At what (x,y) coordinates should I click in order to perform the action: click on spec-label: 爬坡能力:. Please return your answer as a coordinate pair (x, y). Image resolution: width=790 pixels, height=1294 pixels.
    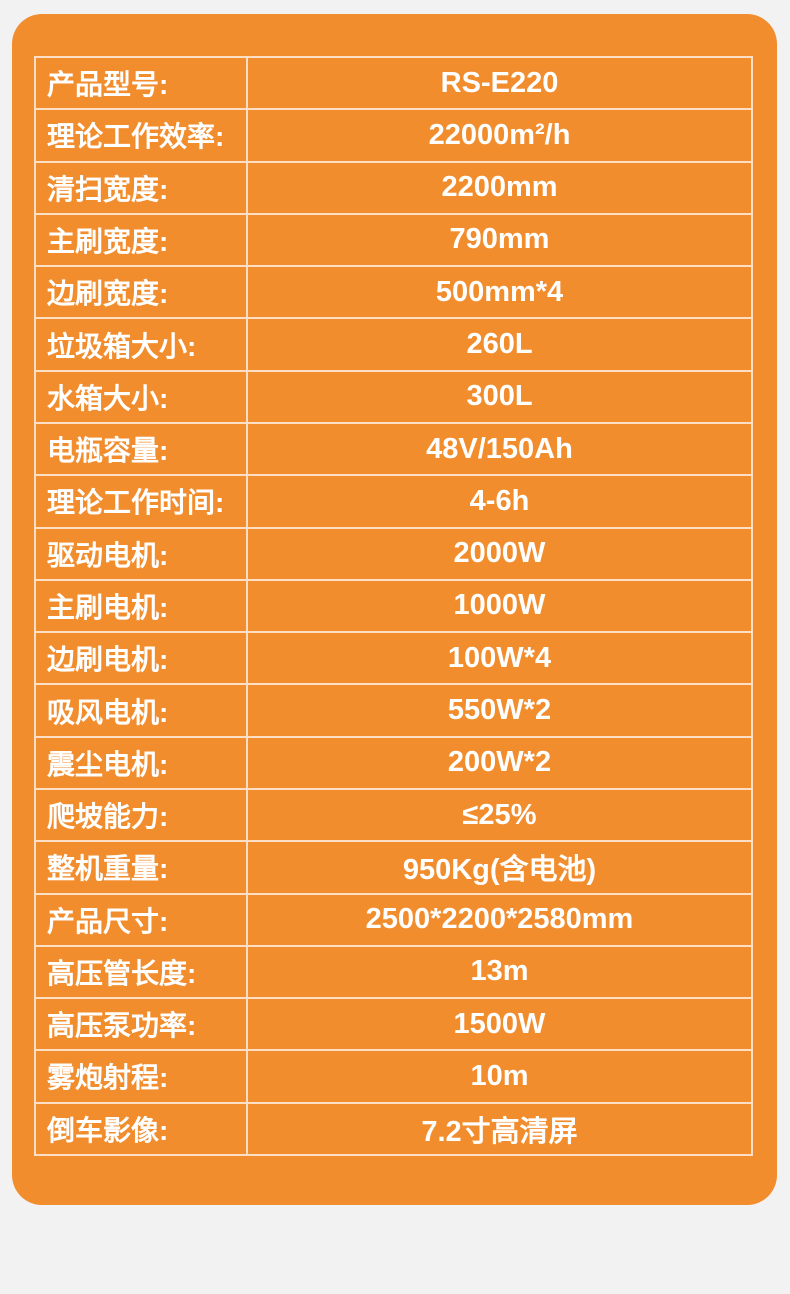
    Looking at the image, I should click on (142, 815).